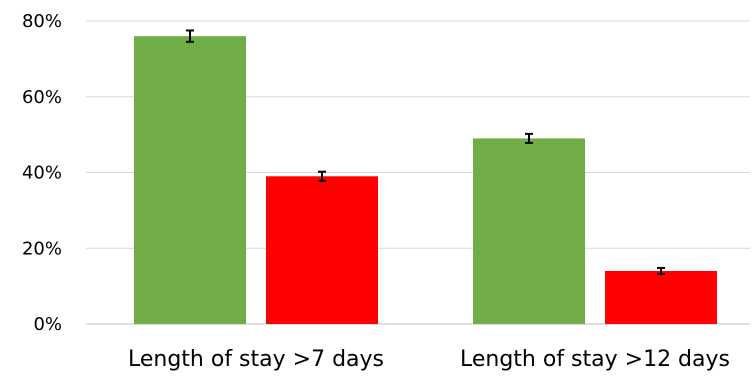 The height and width of the screenshot is (383, 756). I want to click on y-tick-label: 60%, so click(42, 97).